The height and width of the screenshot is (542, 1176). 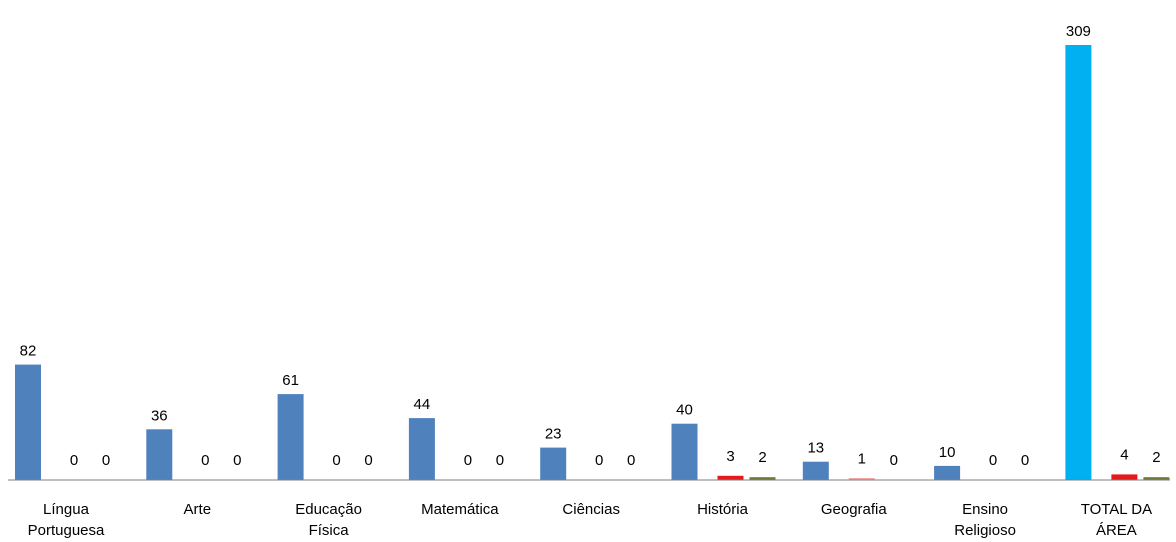 What do you see at coordinates (329, 530) in the screenshot?
I see `category-label-line: Física` at bounding box center [329, 530].